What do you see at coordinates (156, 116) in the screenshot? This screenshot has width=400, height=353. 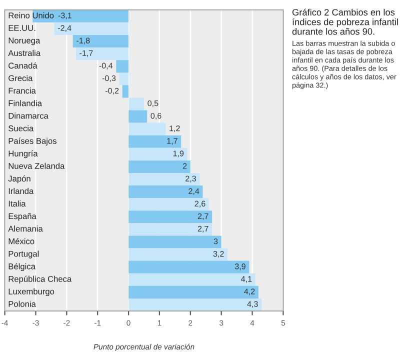 I see `data-label: 0,6` at bounding box center [156, 116].